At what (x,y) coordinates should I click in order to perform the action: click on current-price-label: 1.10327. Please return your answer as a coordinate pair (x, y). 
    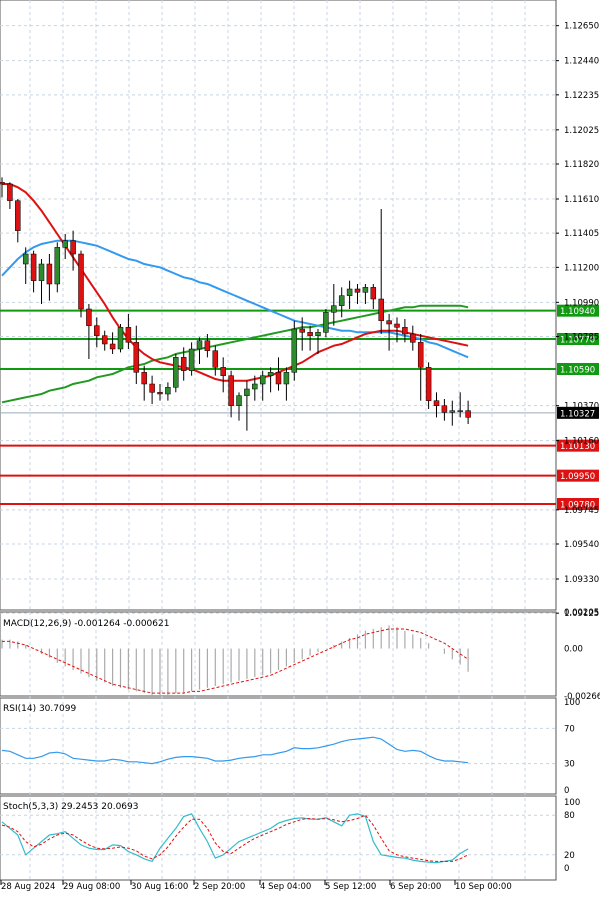
    Looking at the image, I should click on (577, 414).